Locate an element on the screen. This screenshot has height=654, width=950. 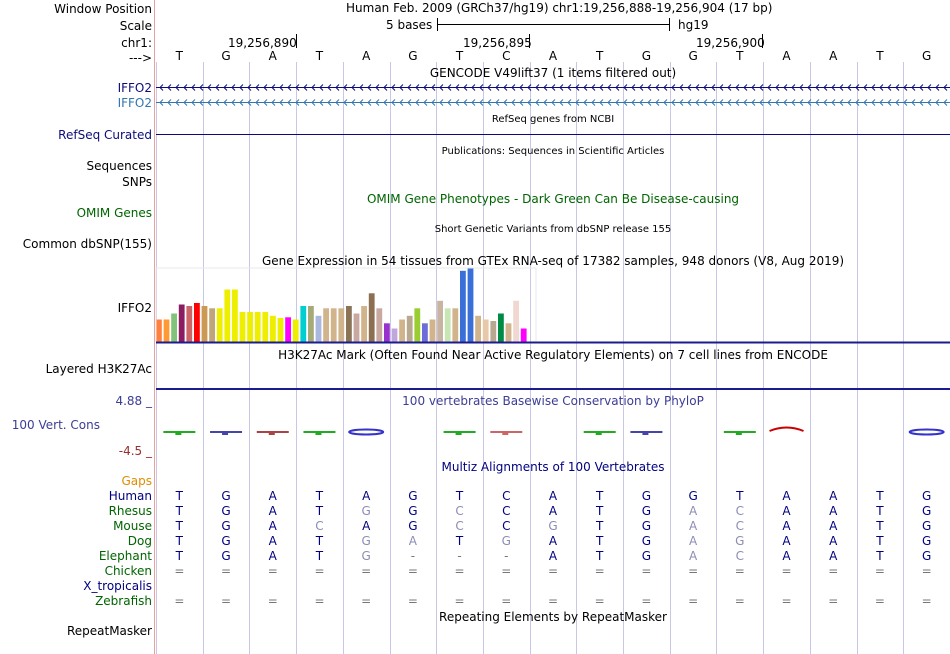
species-label-elephant: Elephant is located at coordinates (125, 556).